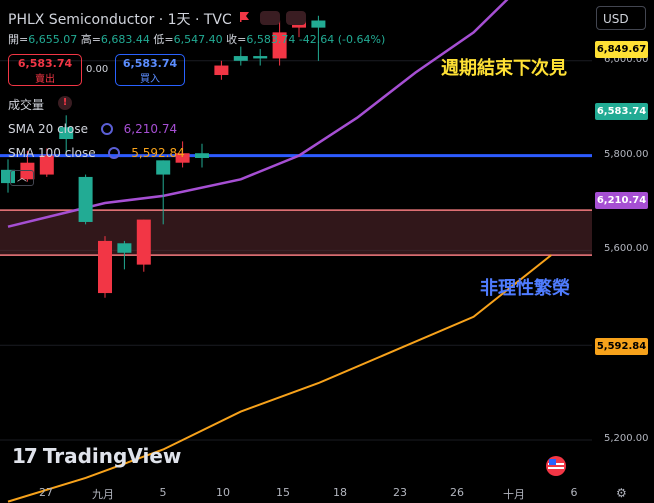 This screenshot has width=654, height=503. I want to click on collapse-legend-button: ︿, so click(22, 178).